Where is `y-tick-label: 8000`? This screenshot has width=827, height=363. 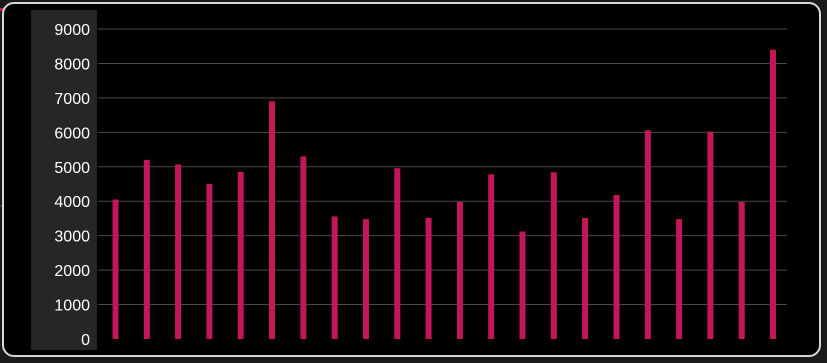 y-tick-label: 8000 is located at coordinates (72, 64).